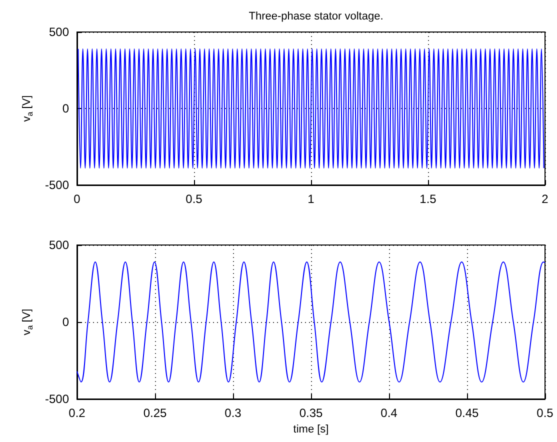 The height and width of the screenshot is (442, 557). What do you see at coordinates (77, 199) in the screenshot?
I see `x-tick-label: 0` at bounding box center [77, 199].